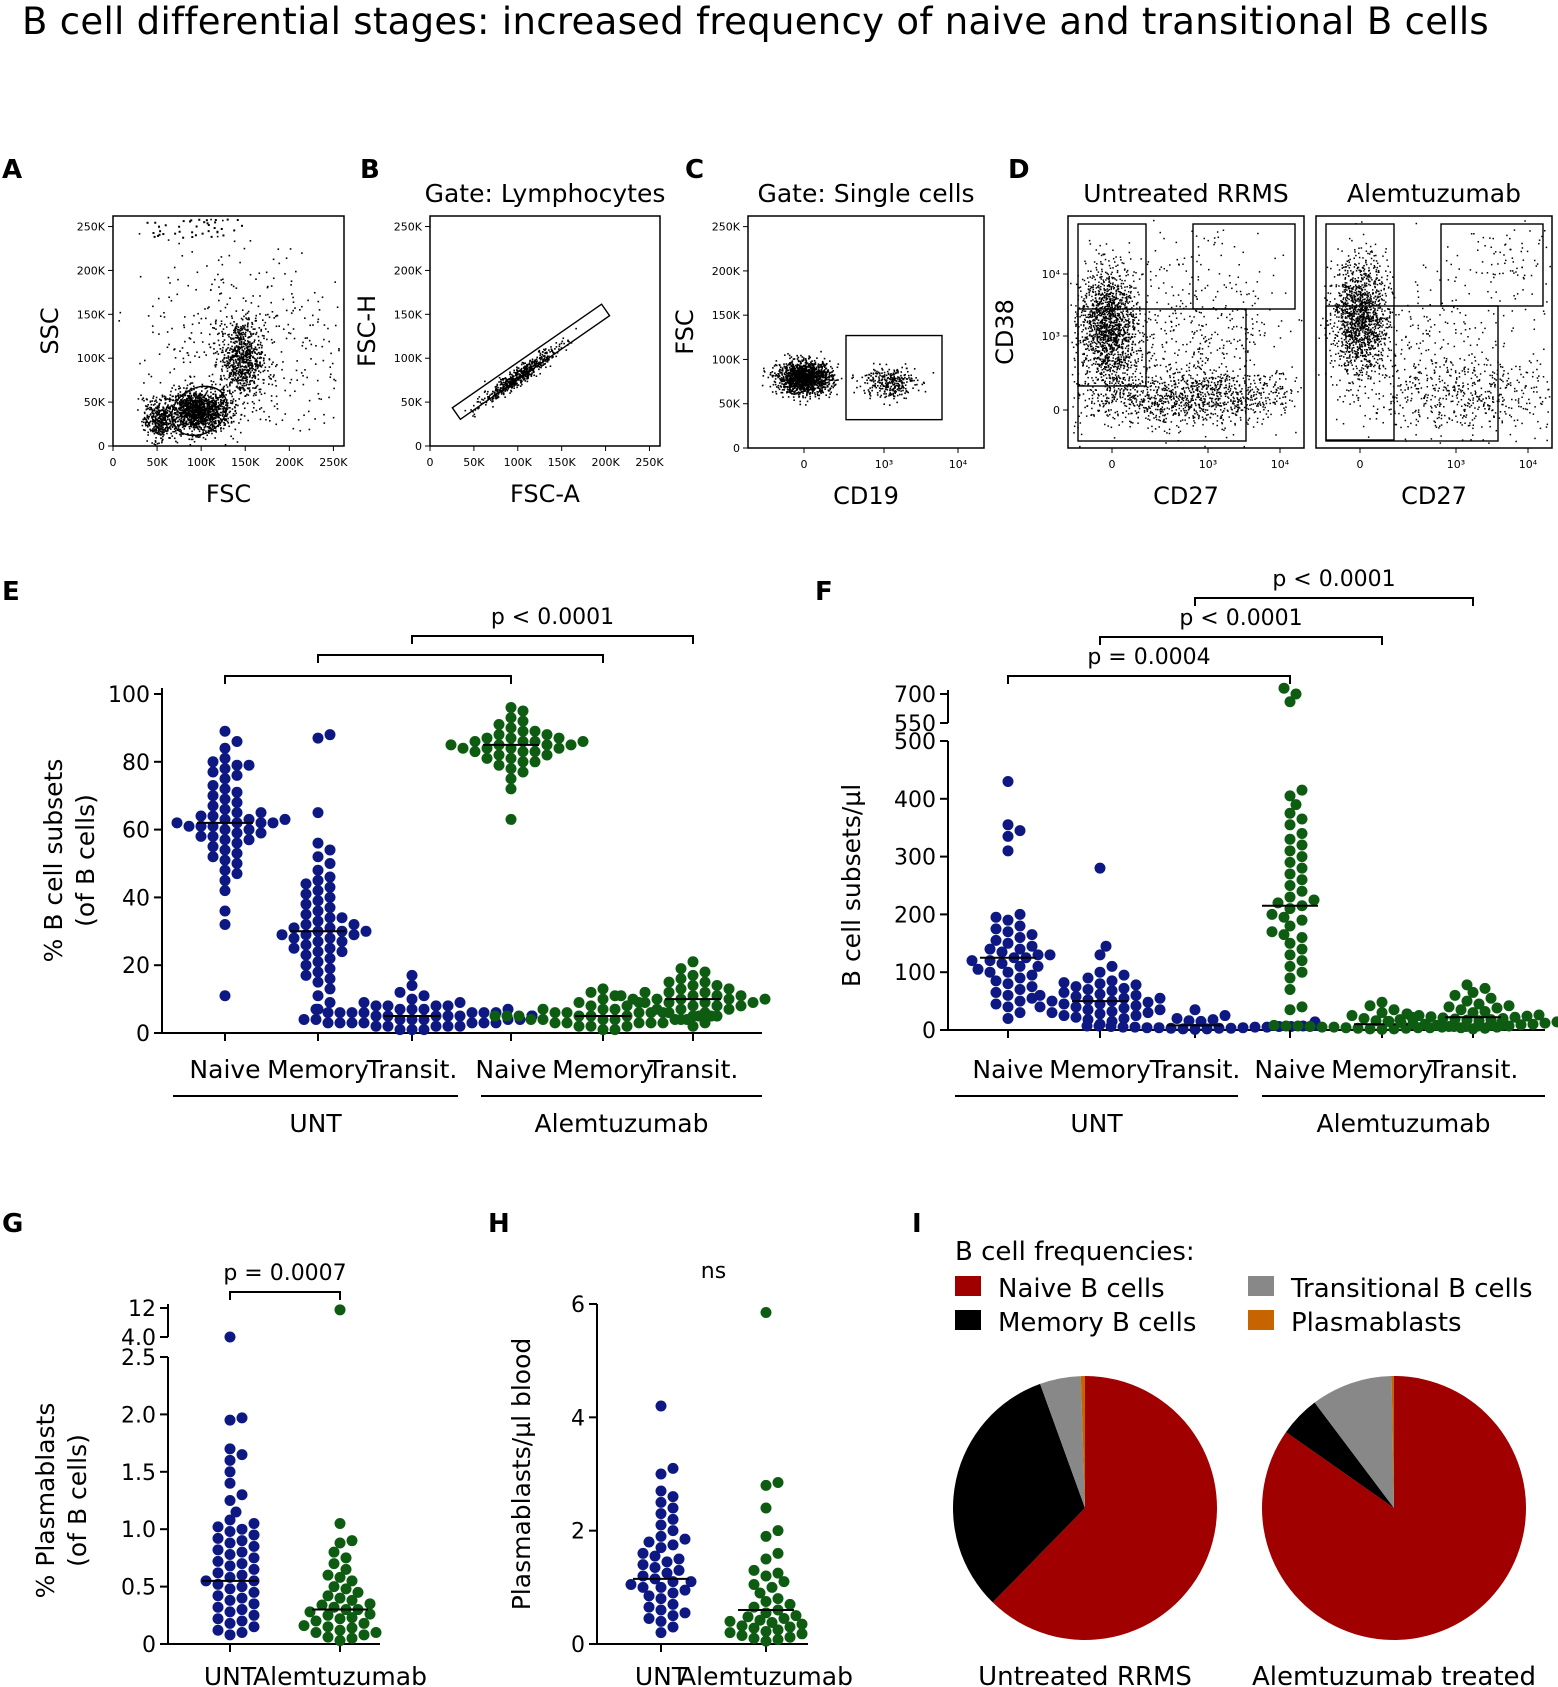 This screenshot has width=1558, height=1687. I want to click on panel-letter: A, so click(12, 170).